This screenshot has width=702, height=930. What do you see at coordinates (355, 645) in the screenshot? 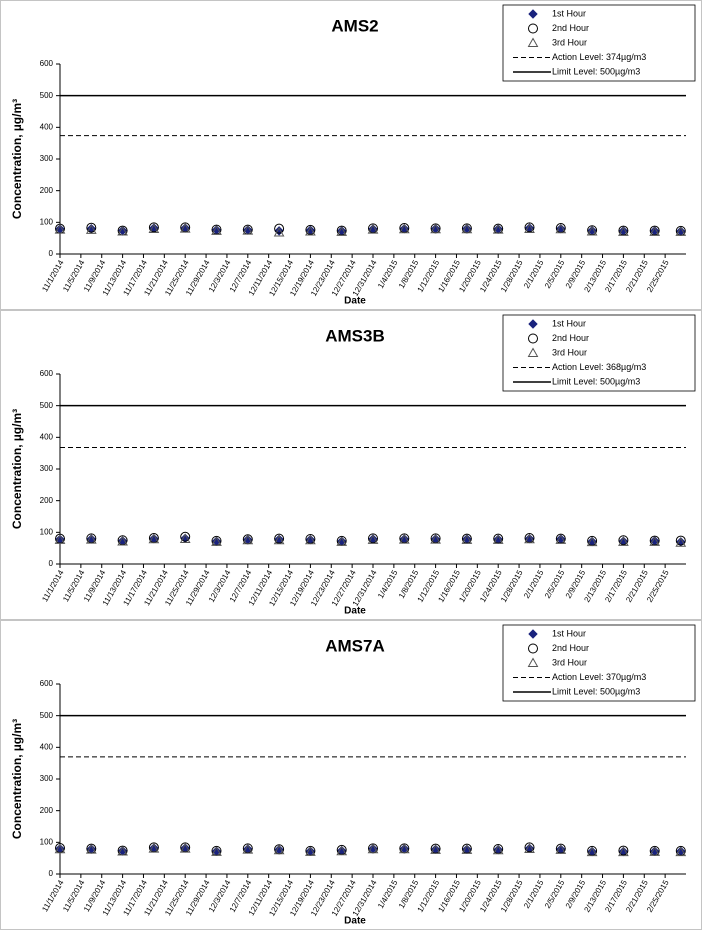
I see `chart-title: AMS7A` at bounding box center [355, 645].